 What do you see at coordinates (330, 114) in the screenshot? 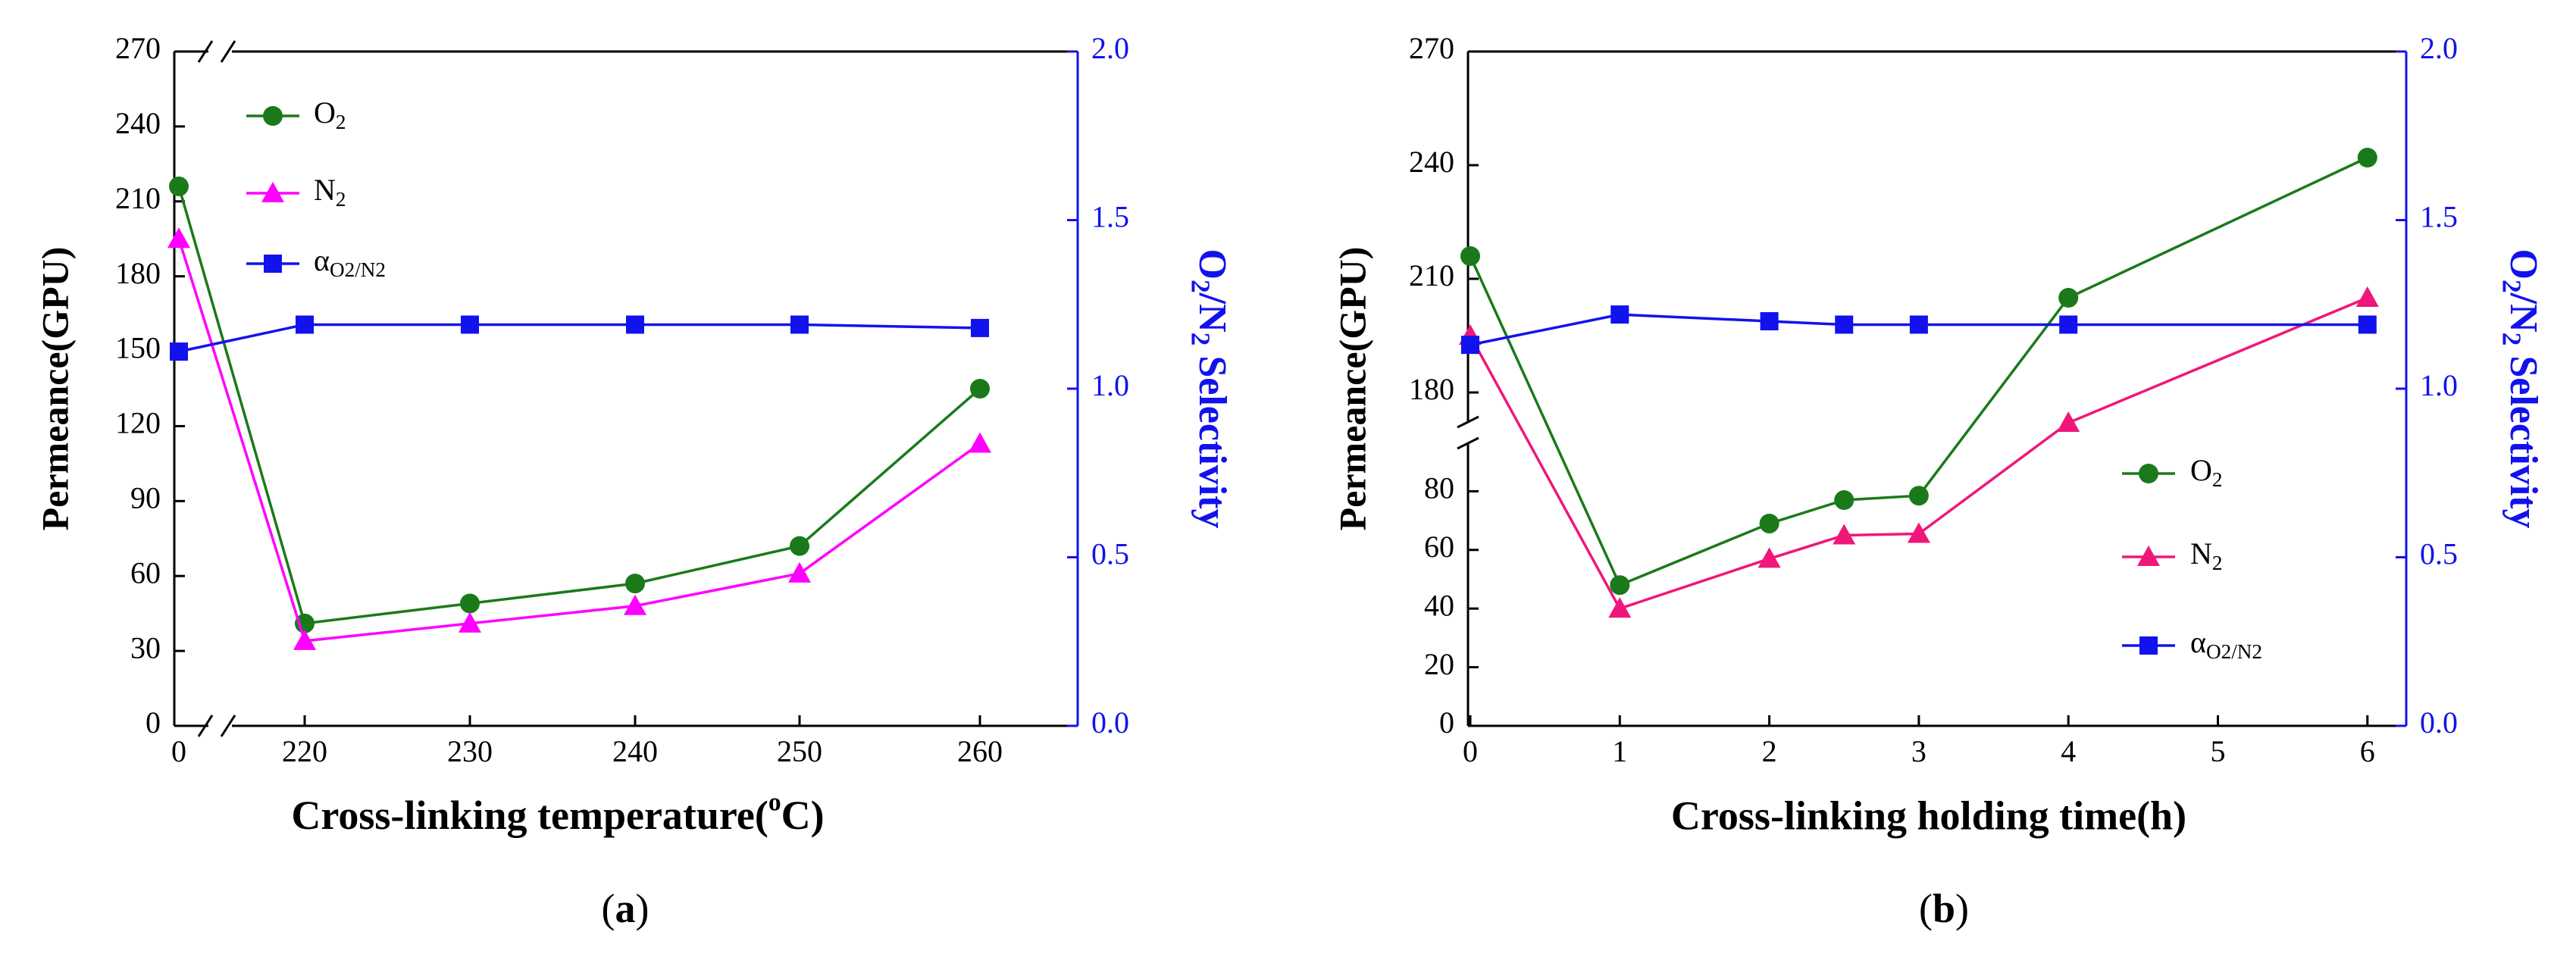
I see `legend-label: O2` at bounding box center [330, 114].